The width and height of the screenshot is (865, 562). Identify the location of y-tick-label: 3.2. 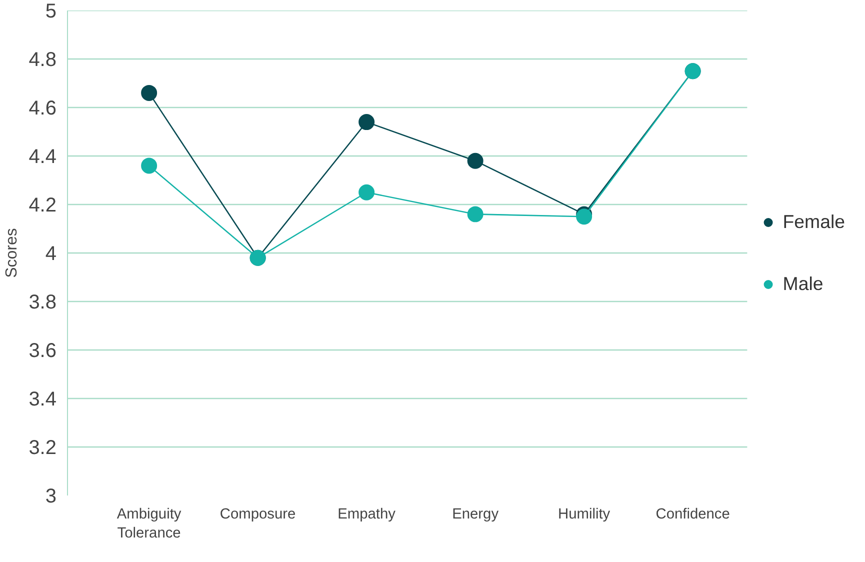
(42, 448).